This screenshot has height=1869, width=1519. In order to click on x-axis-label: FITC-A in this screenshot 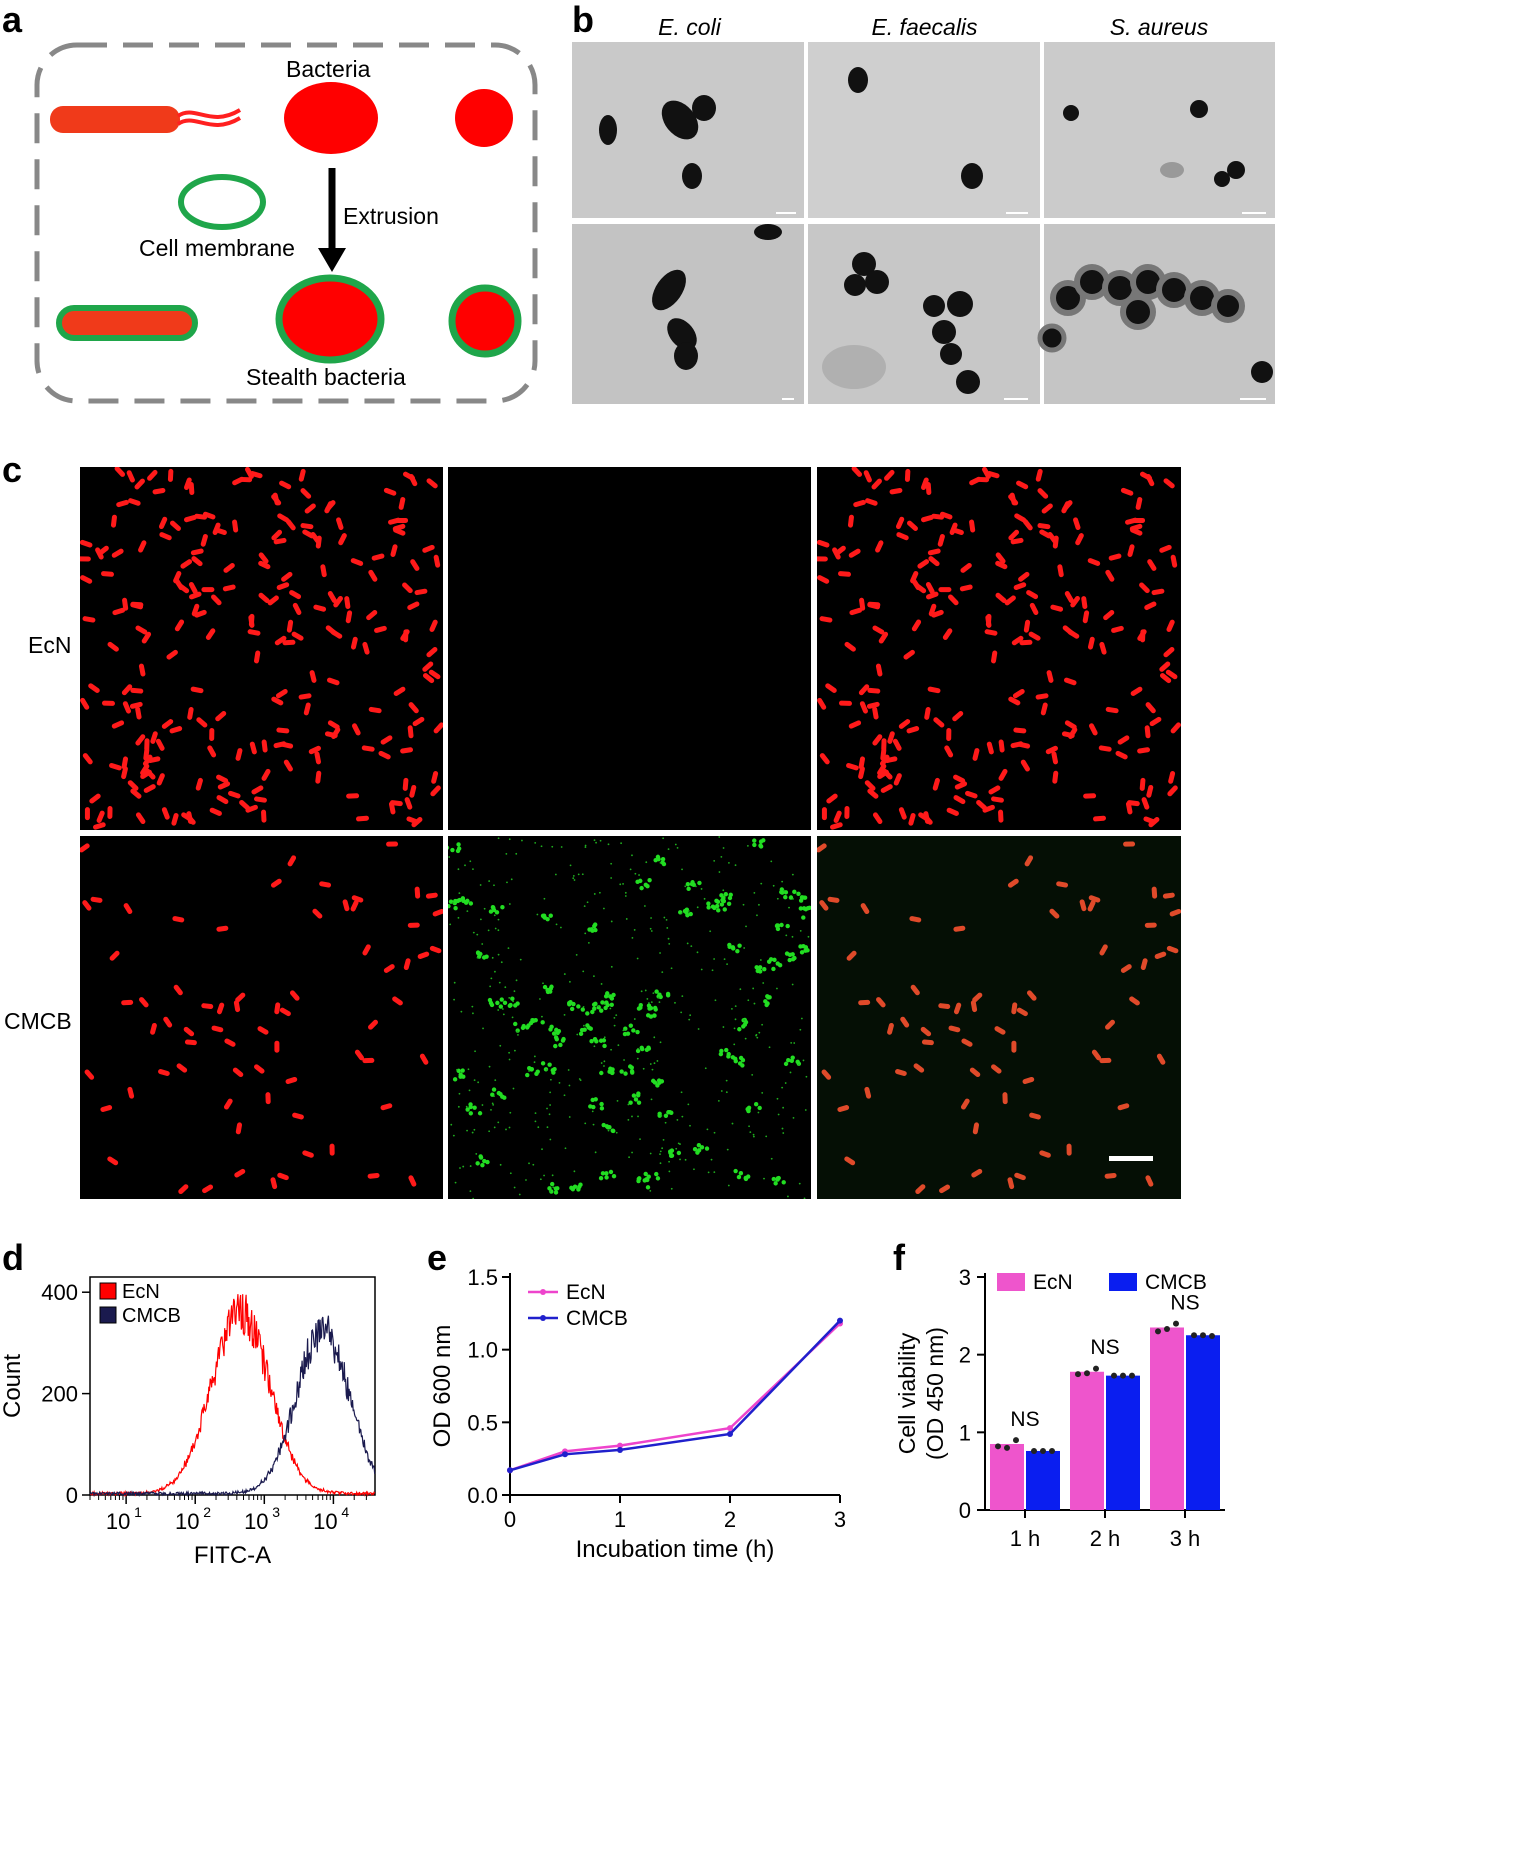, I will do `click(232, 1555)`.